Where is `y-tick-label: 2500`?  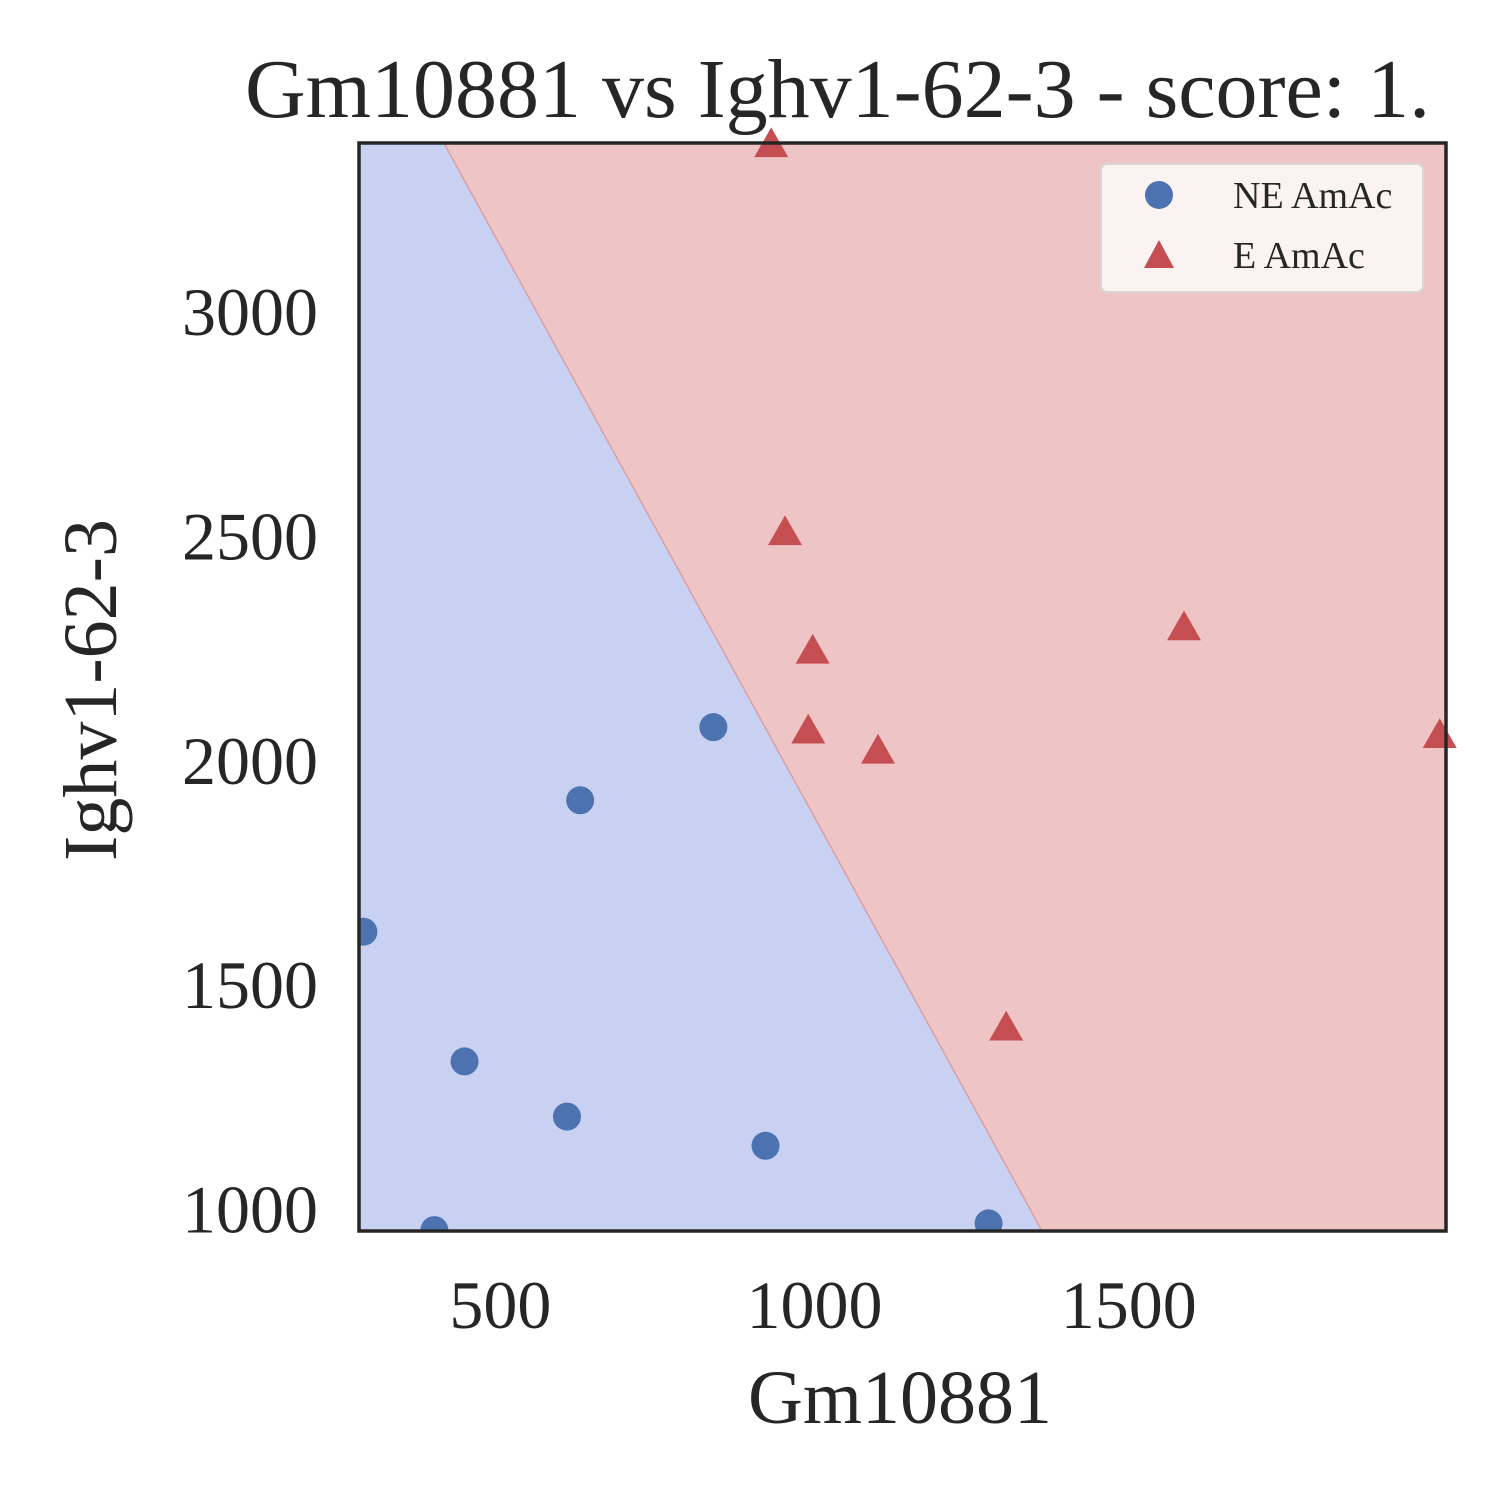
y-tick-label: 2500 is located at coordinates (250, 537).